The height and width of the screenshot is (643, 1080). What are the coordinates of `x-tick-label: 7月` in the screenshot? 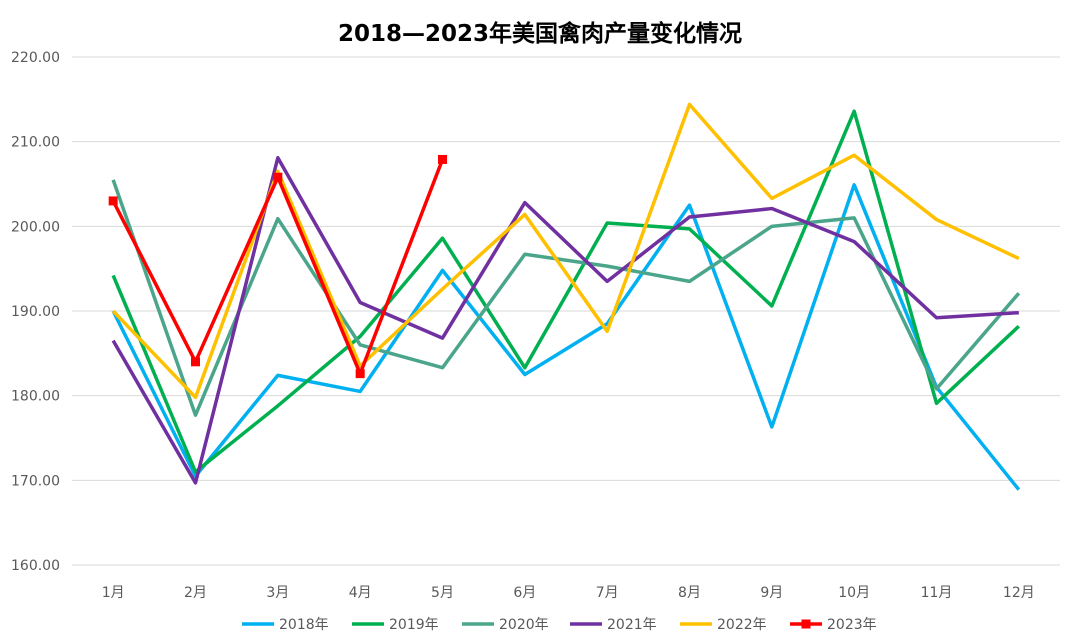 It's located at (607, 593).